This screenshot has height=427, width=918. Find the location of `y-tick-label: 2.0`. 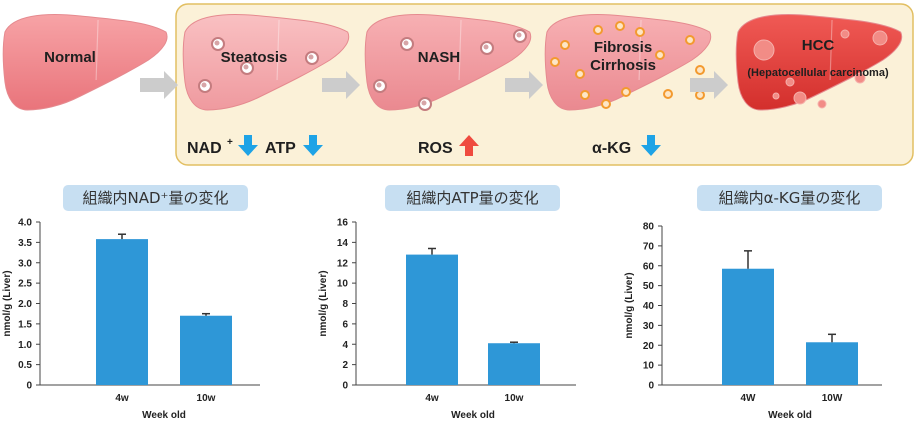

y-tick-label: 2.0 is located at coordinates (25, 304).